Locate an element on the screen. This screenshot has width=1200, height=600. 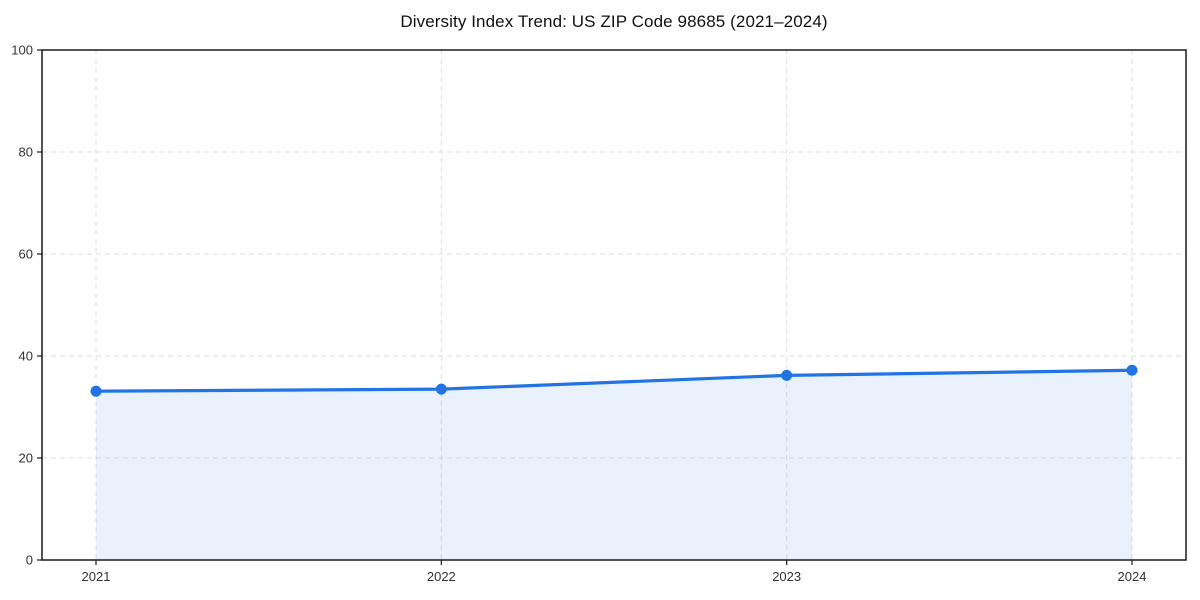
y-tick-label: 40 is located at coordinates (26, 356).